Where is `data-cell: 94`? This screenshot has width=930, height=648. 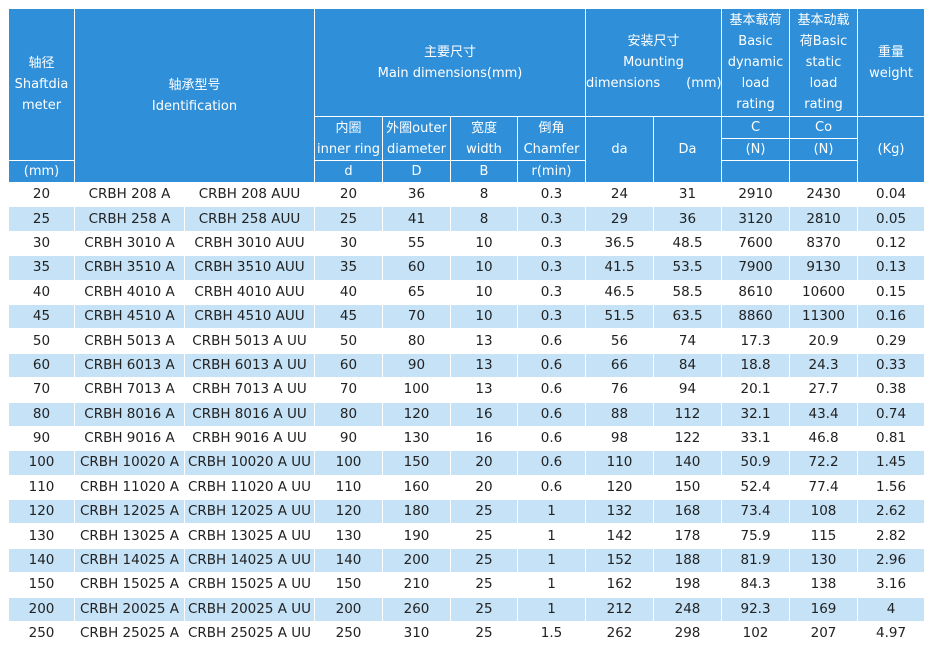 data-cell: 94 is located at coordinates (688, 390).